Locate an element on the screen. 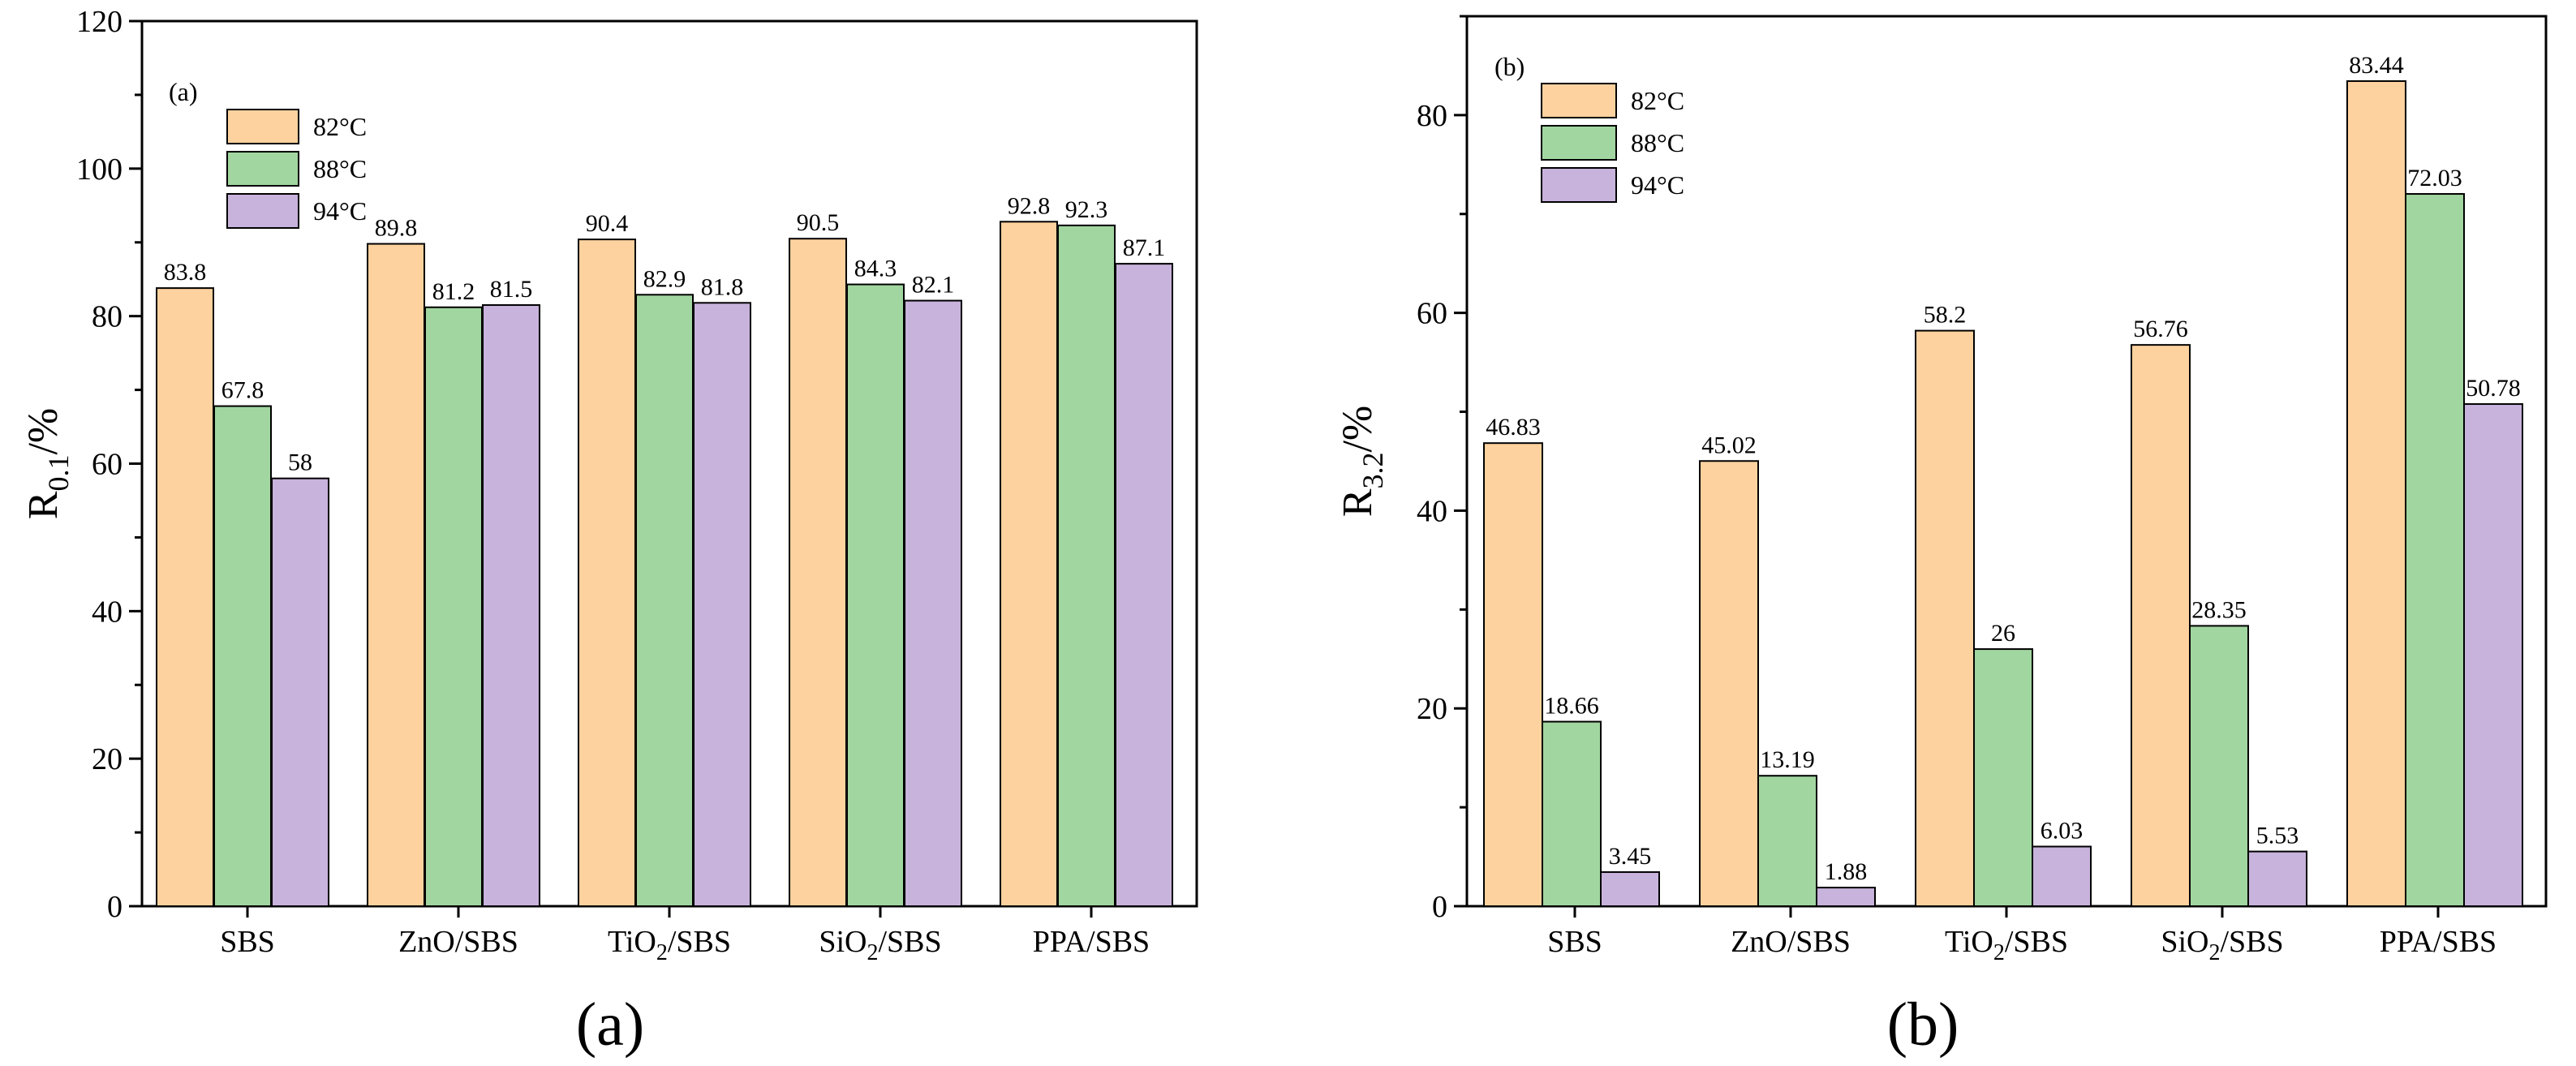 This screenshot has height=1066, width=2576. data-label: 18.66 is located at coordinates (1571, 706).